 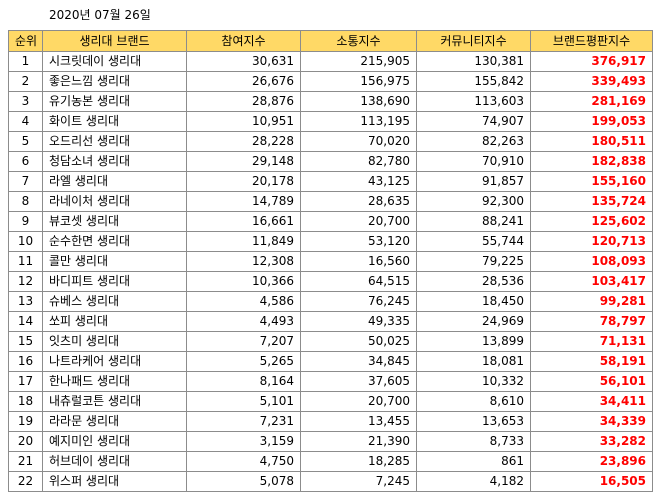 What do you see at coordinates (591, 341) in the screenshot?
I see `reputation-index-cell: 71,131` at bounding box center [591, 341].